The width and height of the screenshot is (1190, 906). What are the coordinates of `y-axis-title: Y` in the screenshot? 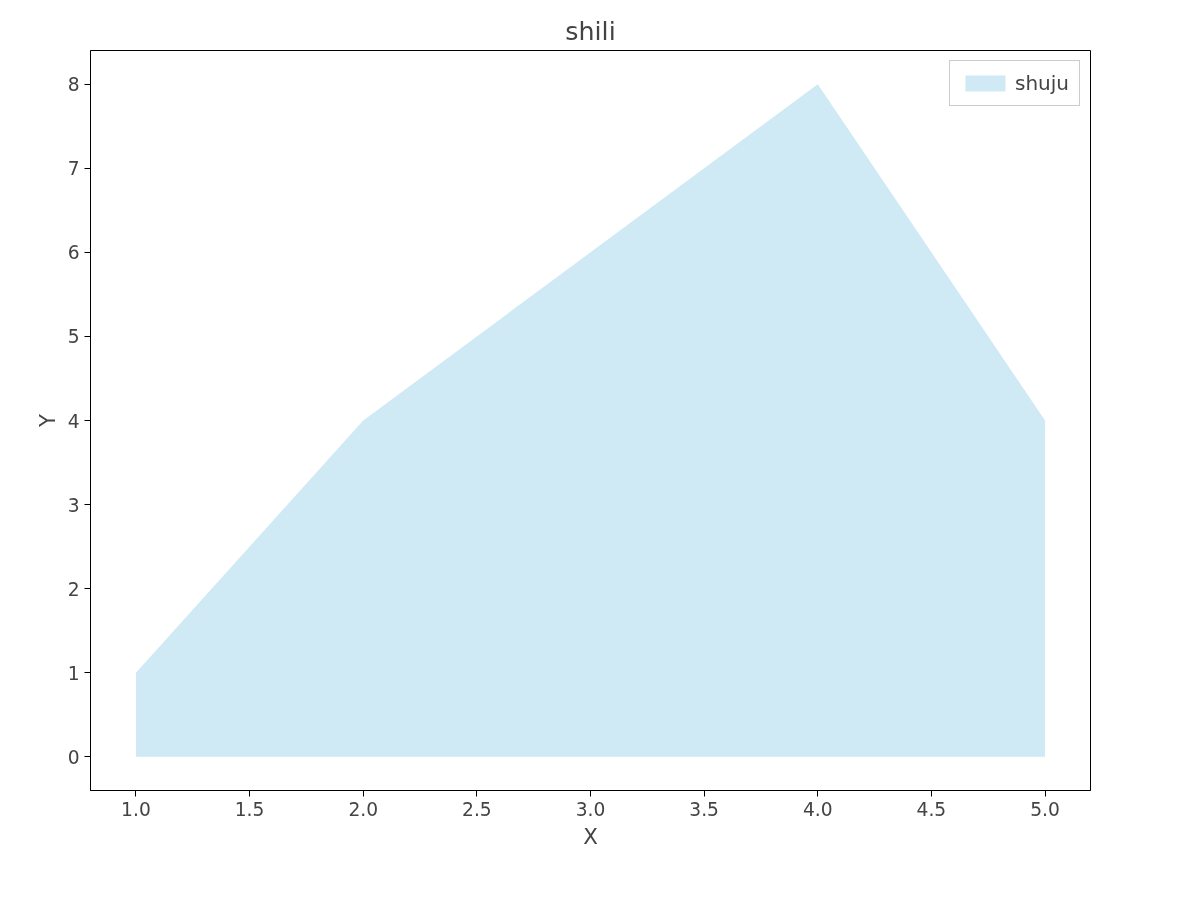 It's located at (47, 421).